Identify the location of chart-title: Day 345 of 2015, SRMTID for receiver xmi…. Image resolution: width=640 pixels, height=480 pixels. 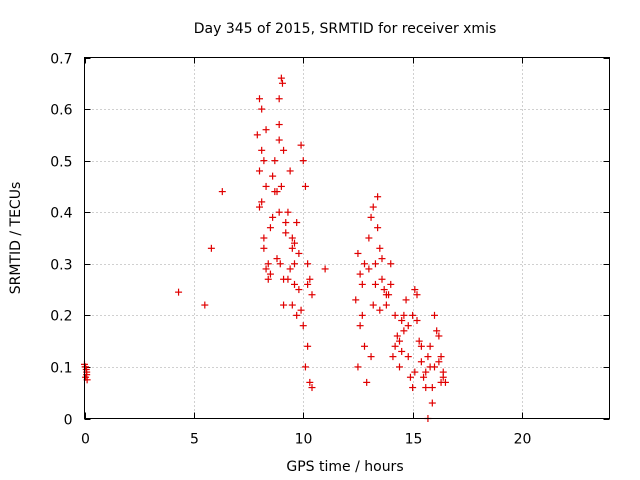
(345, 29).